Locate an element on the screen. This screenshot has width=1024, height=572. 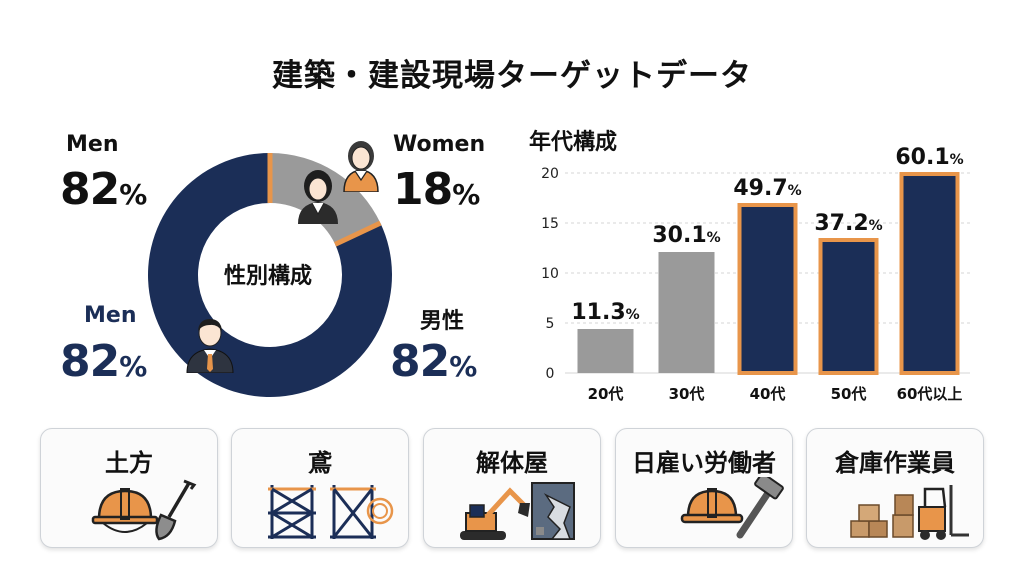
man-suit-avatar-icon is located at coordinates (210, 346).